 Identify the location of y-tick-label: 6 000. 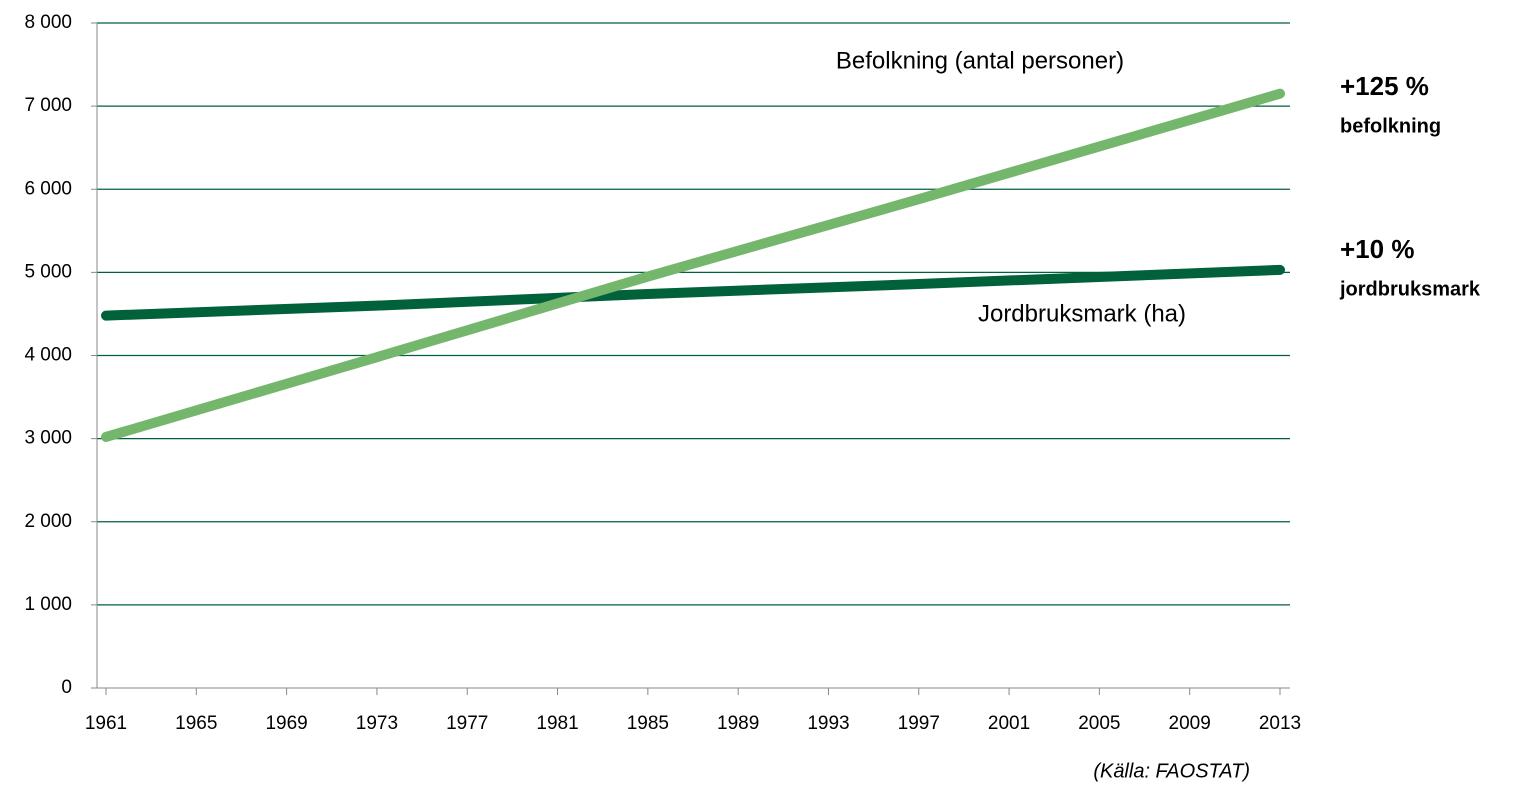
(48, 188).